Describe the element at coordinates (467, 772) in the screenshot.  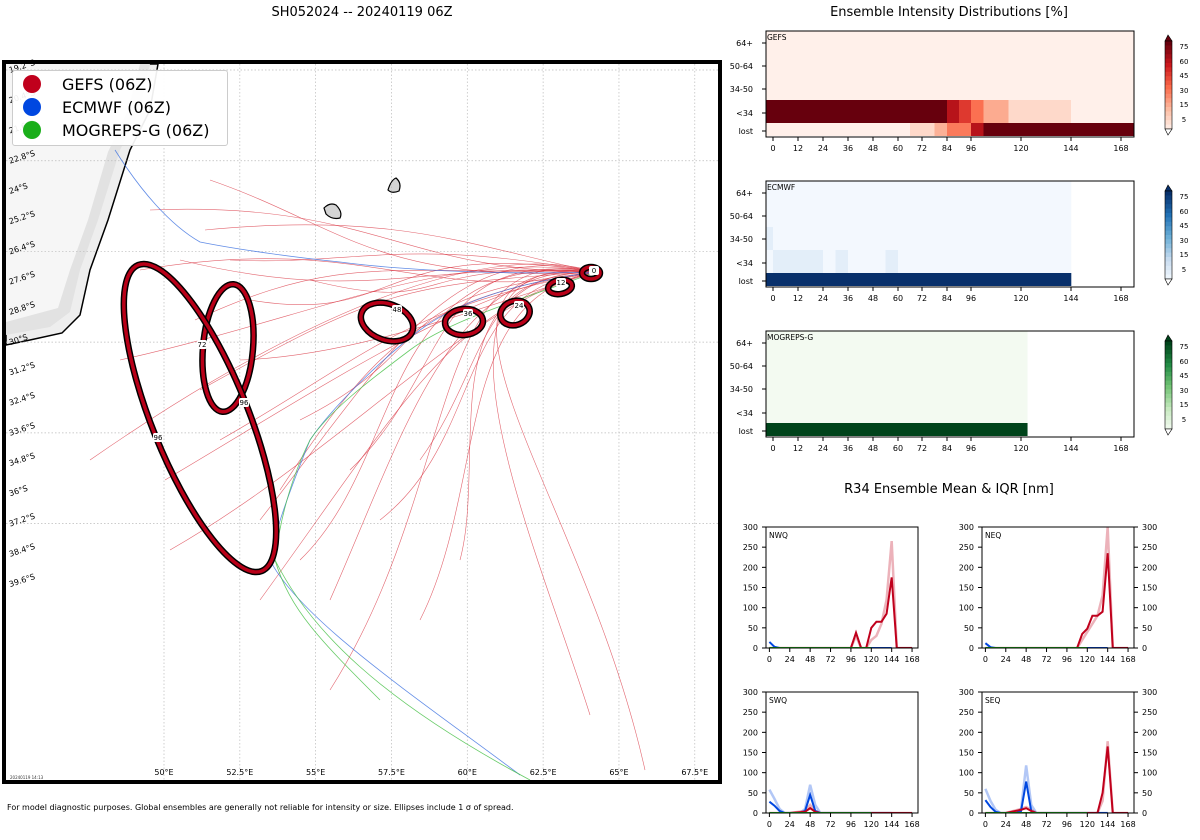
I see `lon-label: 60°E` at that location.